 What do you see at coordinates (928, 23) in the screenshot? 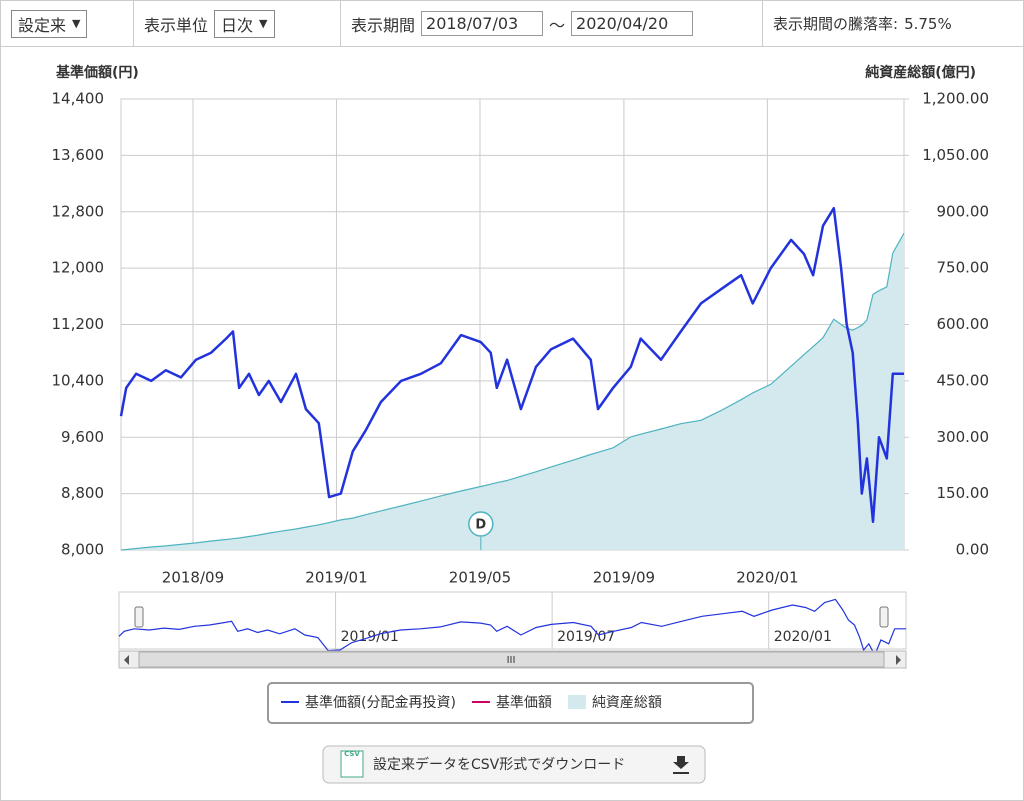
I see `change-value: 5.75%` at bounding box center [928, 23].